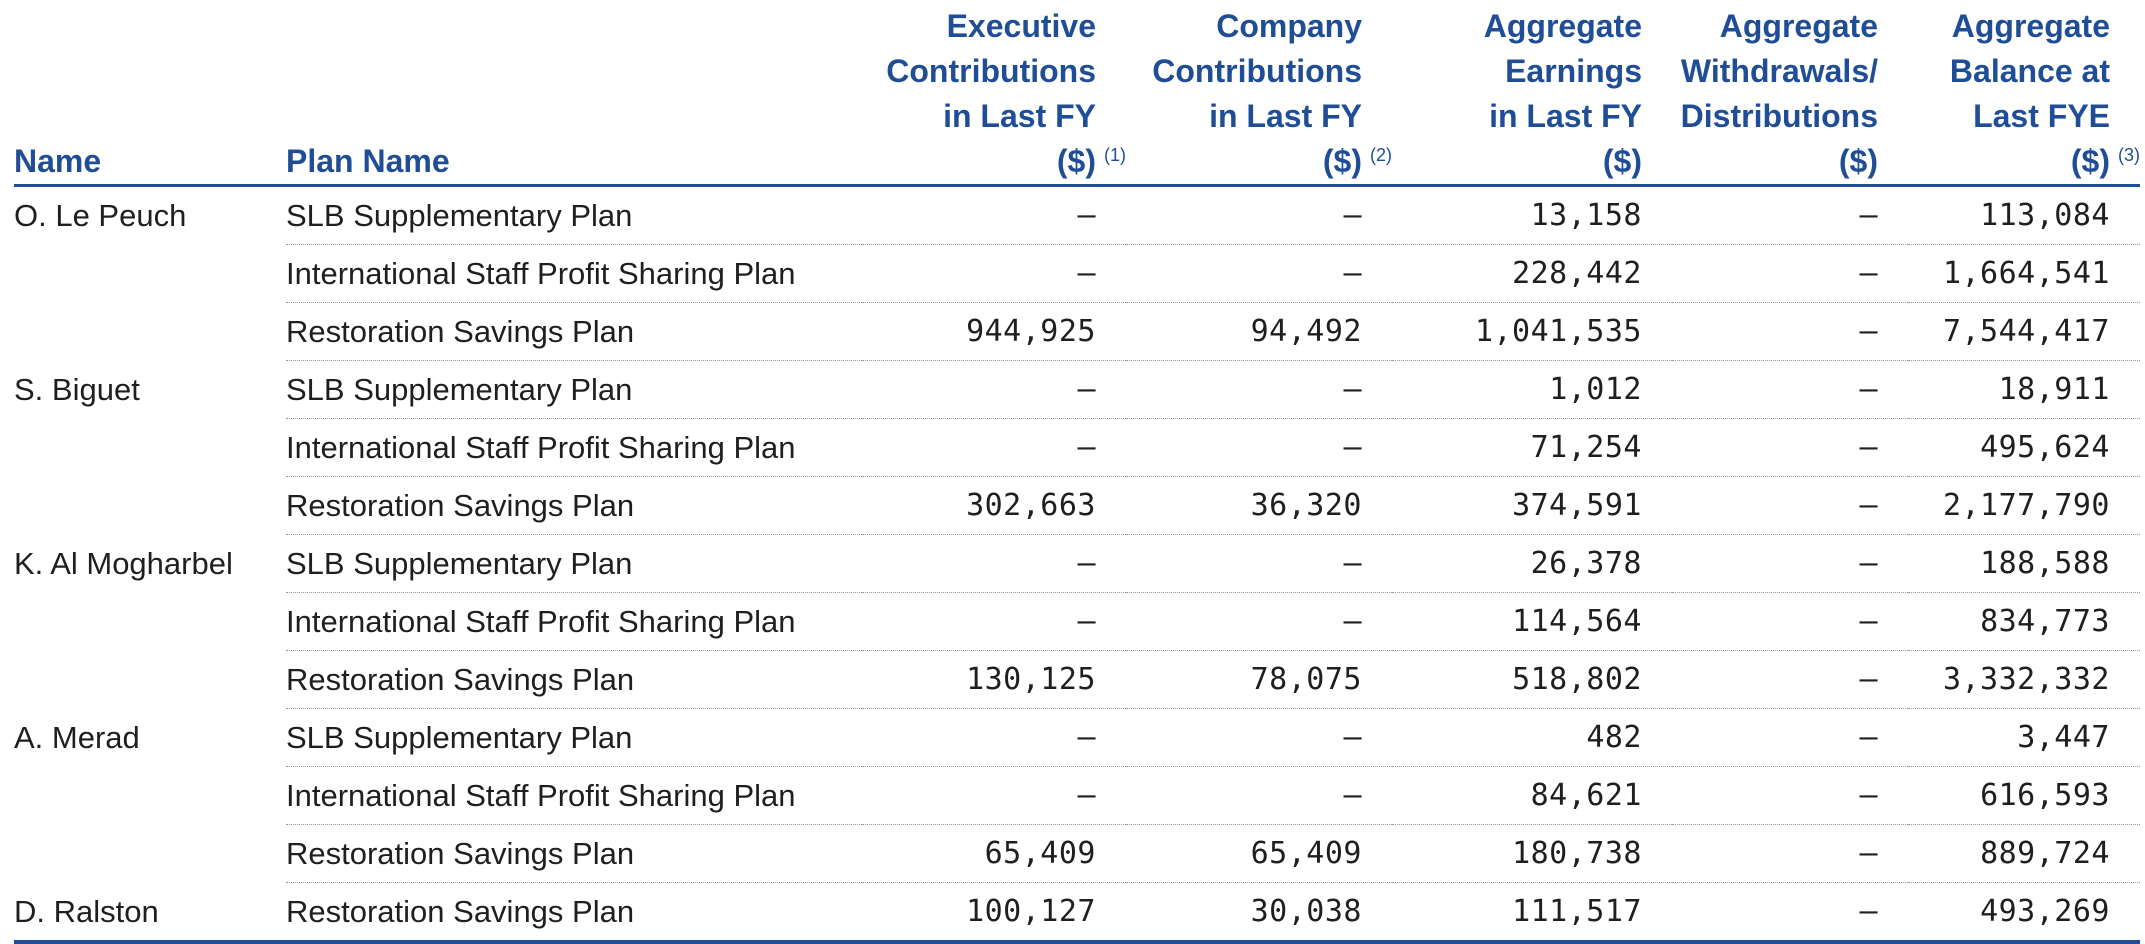  What do you see at coordinates (1115, 155) in the screenshot?
I see `footnote-1: (1)` at bounding box center [1115, 155].